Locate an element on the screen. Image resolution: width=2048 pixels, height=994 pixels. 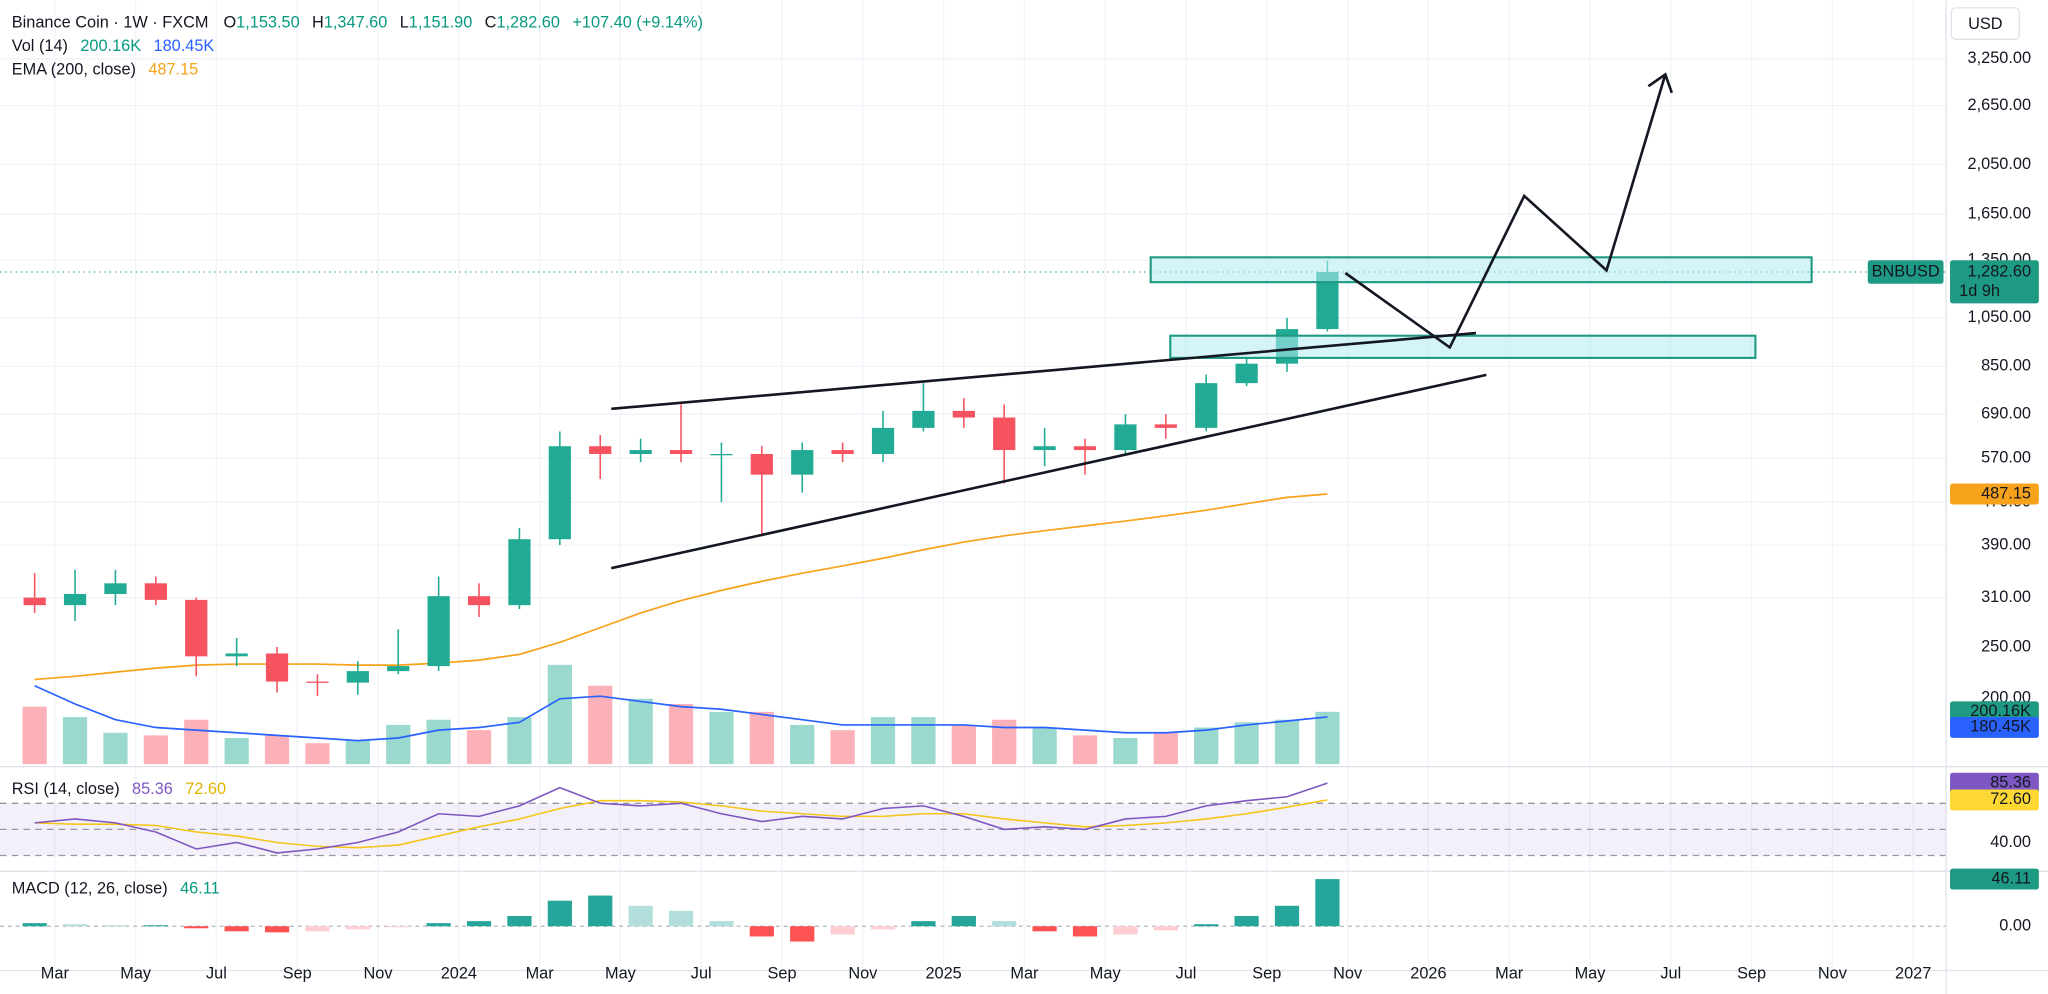
trend-line is located at coordinates (1048, 471).